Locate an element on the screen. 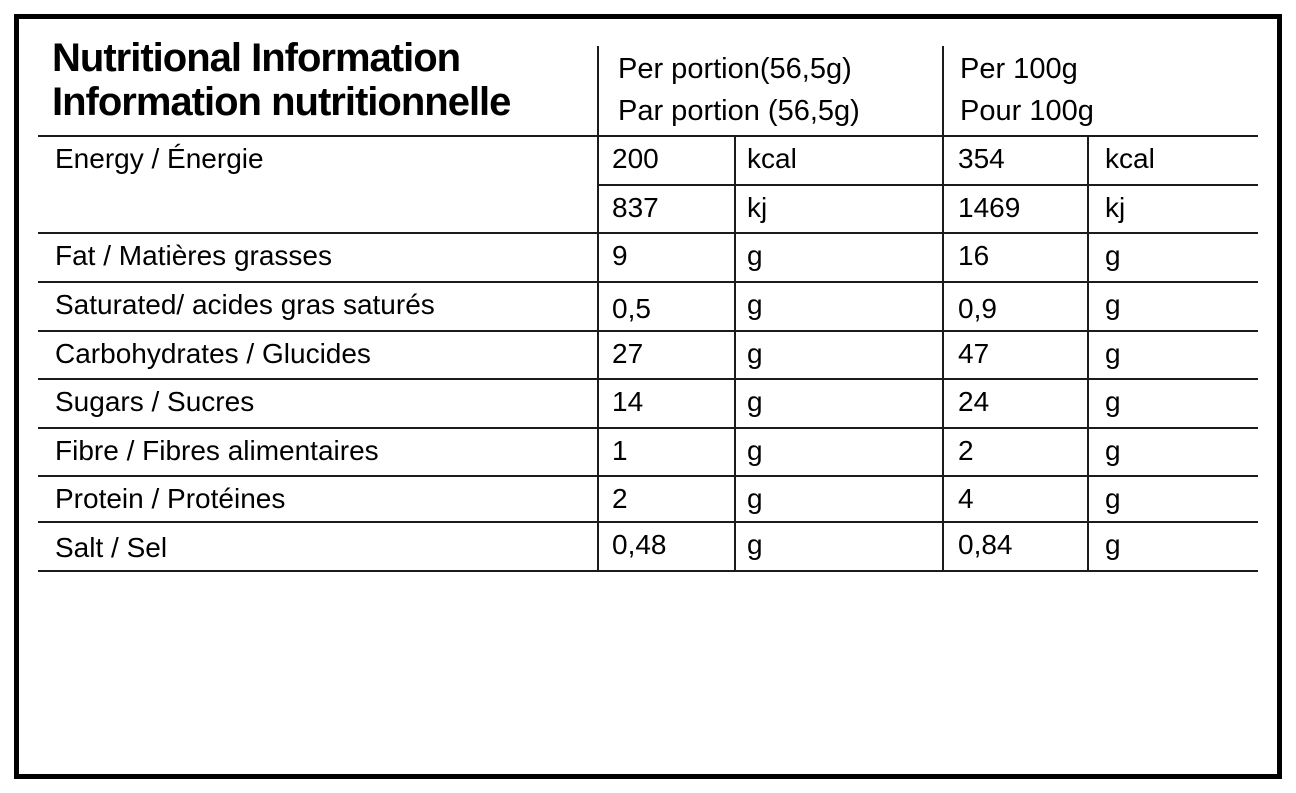 The image size is (1296, 793). portion-value: 2 is located at coordinates (620, 498).